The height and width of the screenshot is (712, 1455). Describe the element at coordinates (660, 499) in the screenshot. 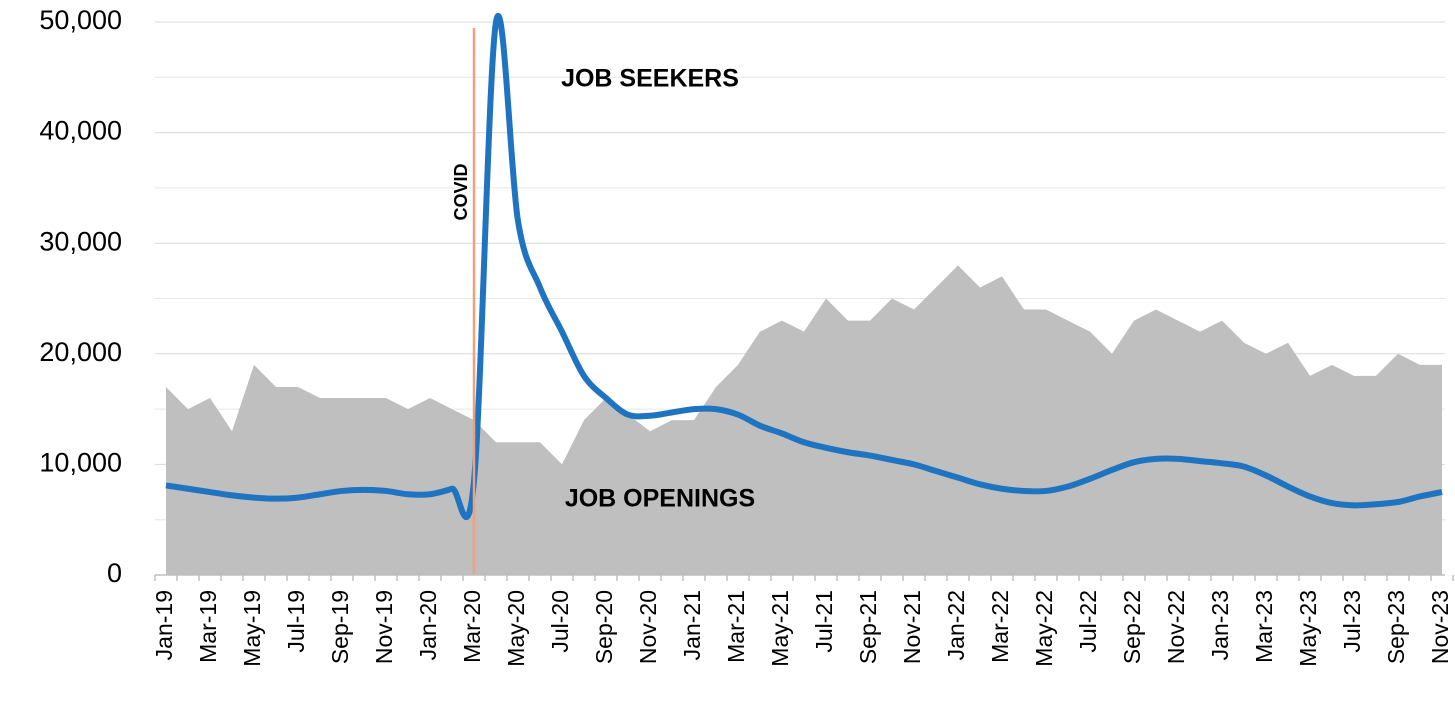

I see `series-label: JOB OPENINGS` at that location.